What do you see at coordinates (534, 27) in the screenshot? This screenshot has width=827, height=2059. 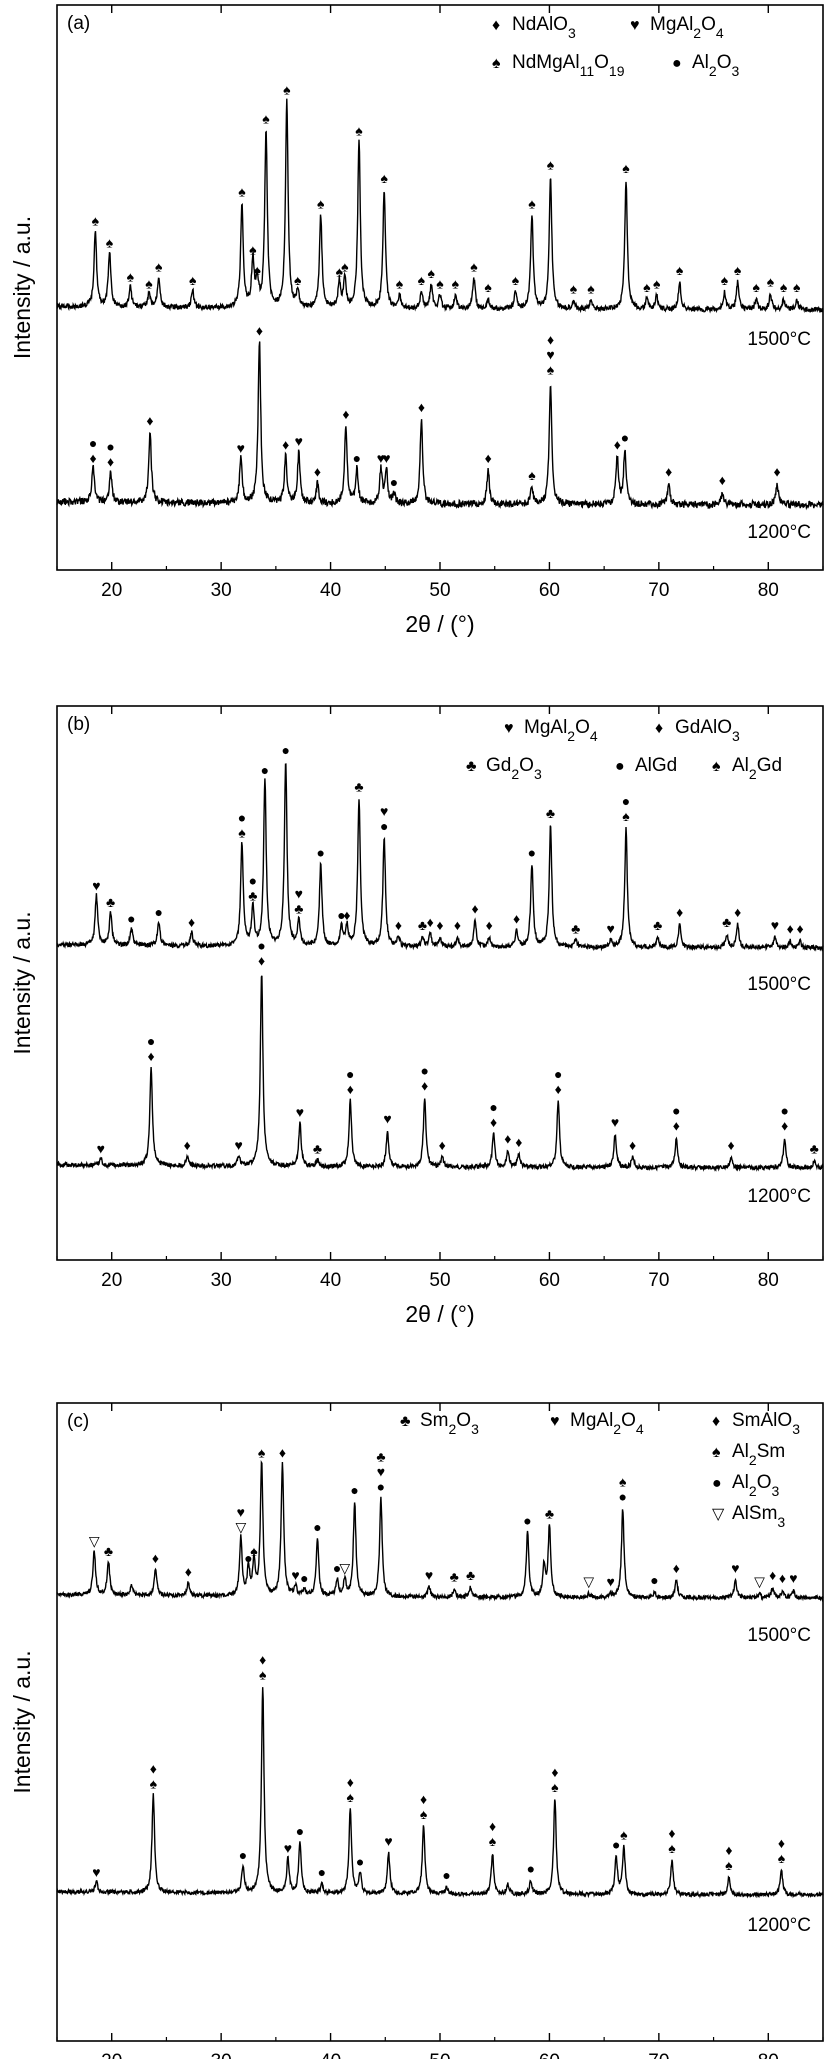 I see `legend-item: ♦ NdAlO3` at bounding box center [534, 27].